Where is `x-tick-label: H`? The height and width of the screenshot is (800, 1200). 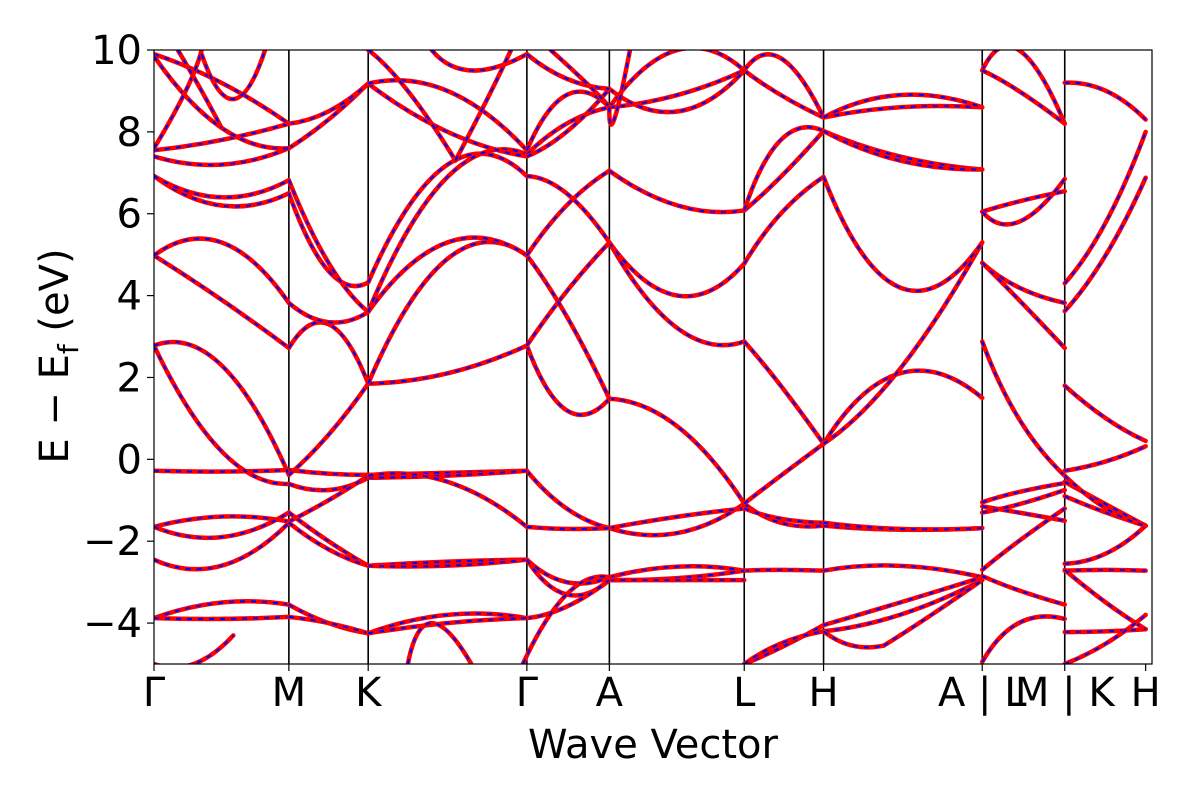
x-tick-label: H is located at coordinates (1146, 693).